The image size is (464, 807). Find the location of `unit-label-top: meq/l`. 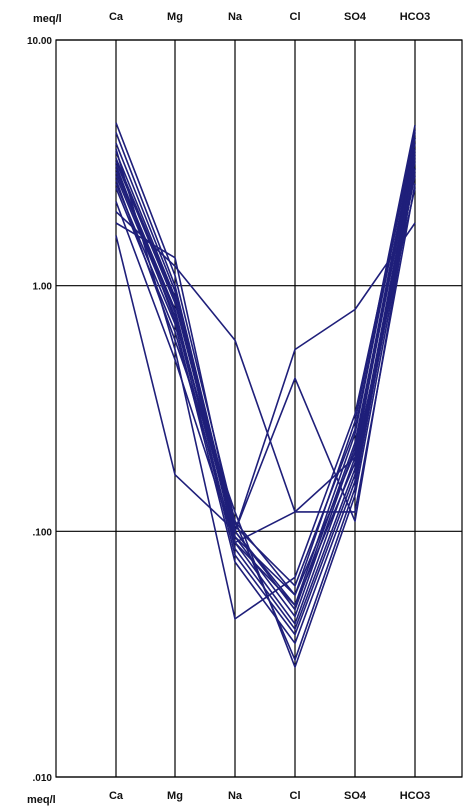

unit-label-top: meq/l is located at coordinates (47, 19).